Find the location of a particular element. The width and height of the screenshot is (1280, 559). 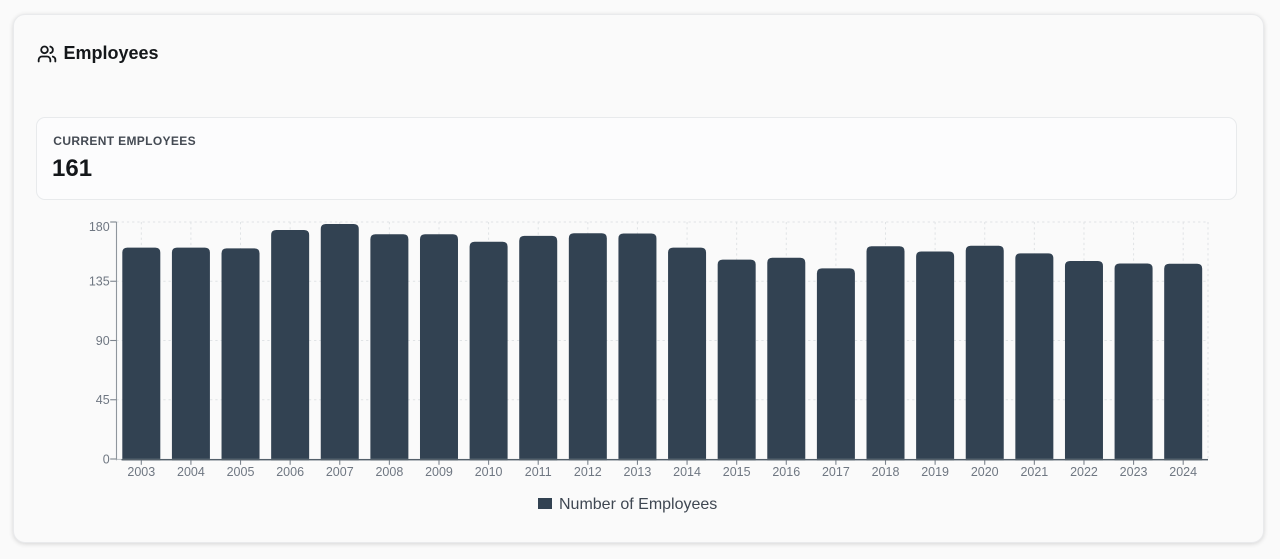

svg-text: 2017 is located at coordinates (836, 472).